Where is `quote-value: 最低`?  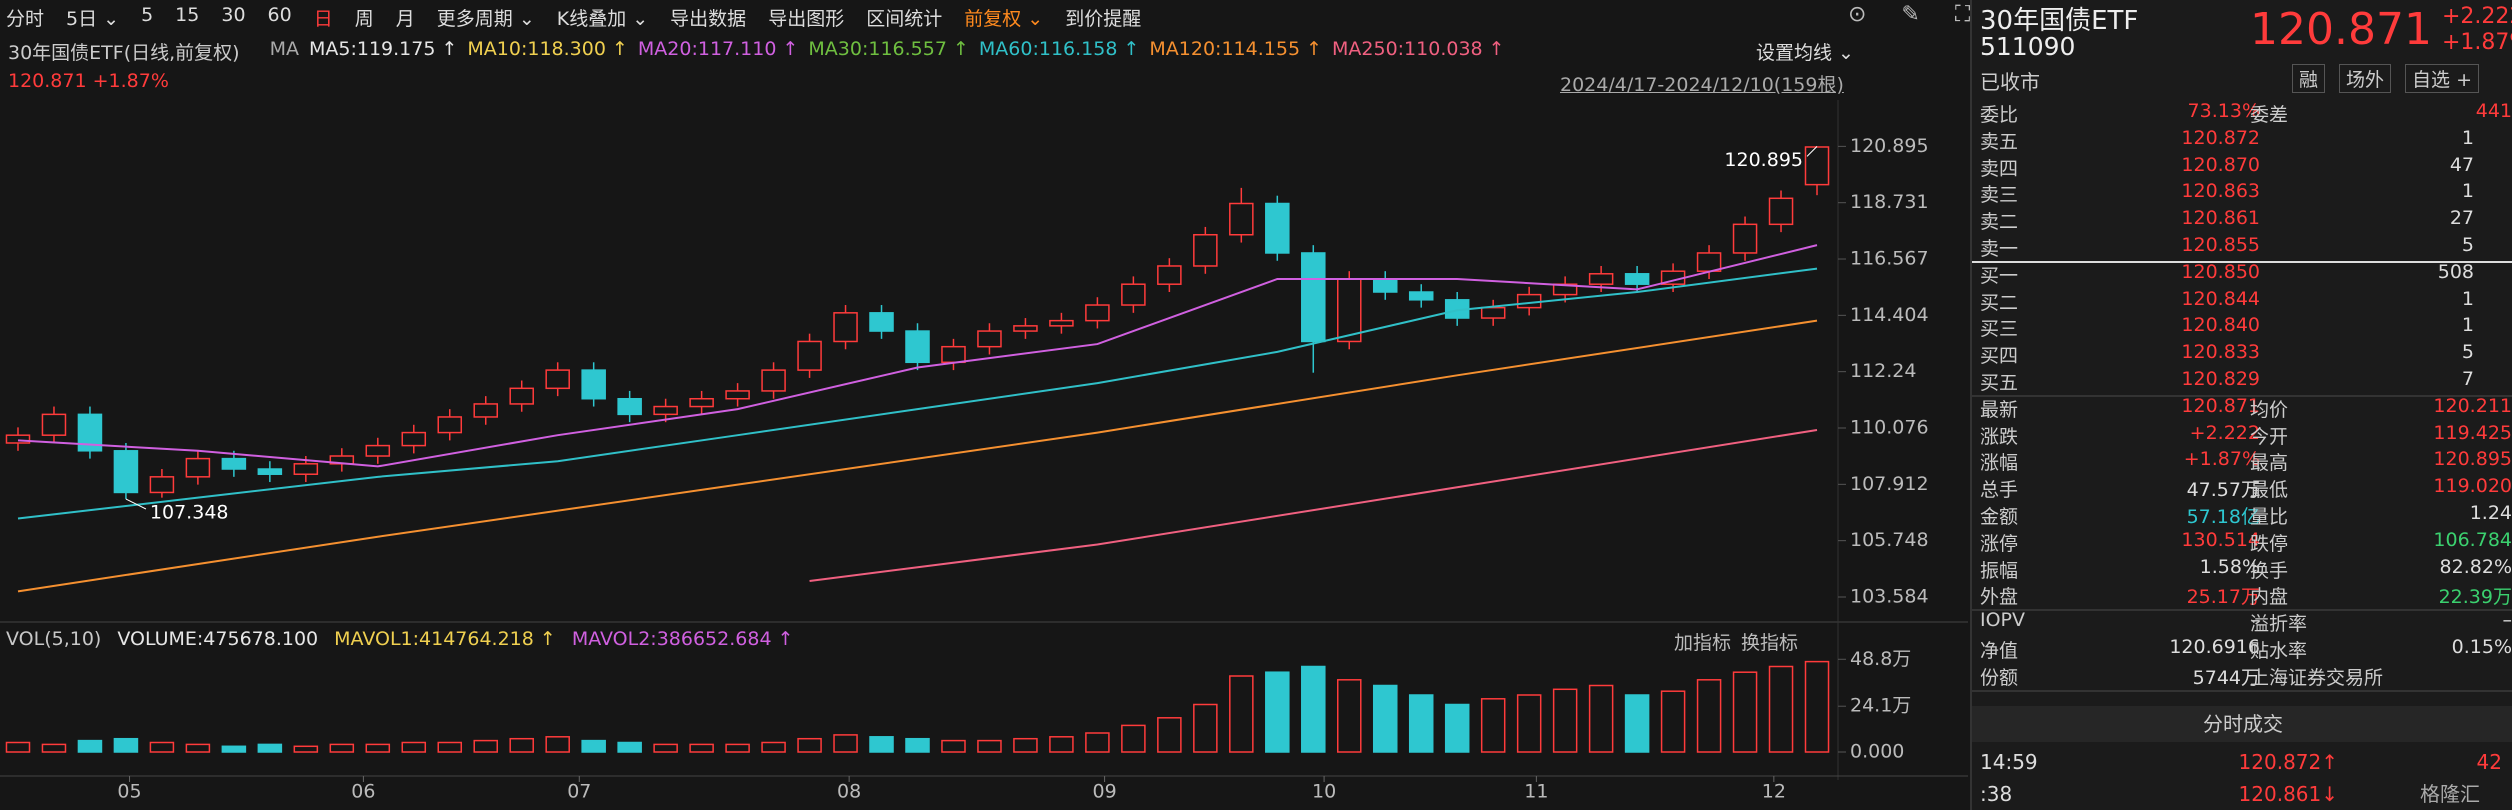 quote-value: 最低 is located at coordinates (2269, 490).